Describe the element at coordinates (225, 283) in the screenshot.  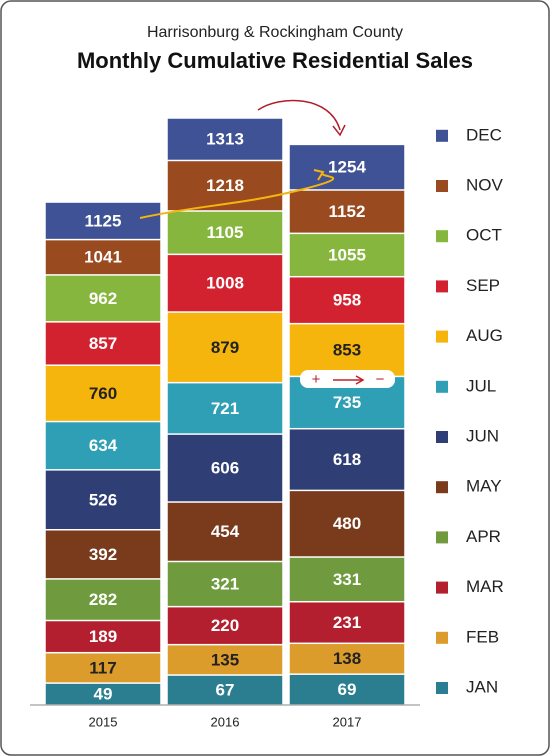
I see `data-label: 1008` at that location.